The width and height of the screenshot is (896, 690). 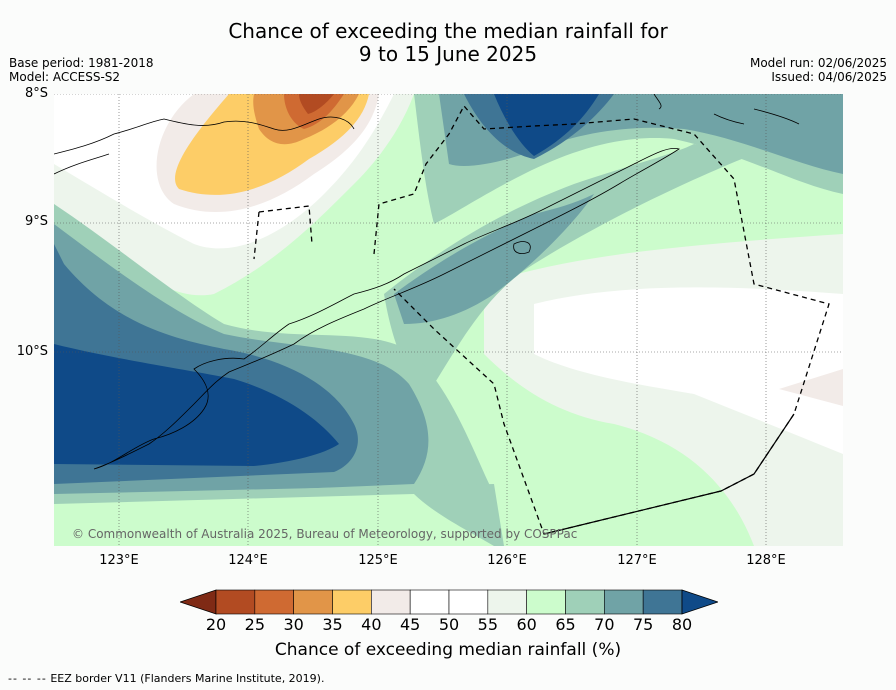 What do you see at coordinates (371, 624) in the screenshot?
I see `colorbar-tick-label: 40` at bounding box center [371, 624].